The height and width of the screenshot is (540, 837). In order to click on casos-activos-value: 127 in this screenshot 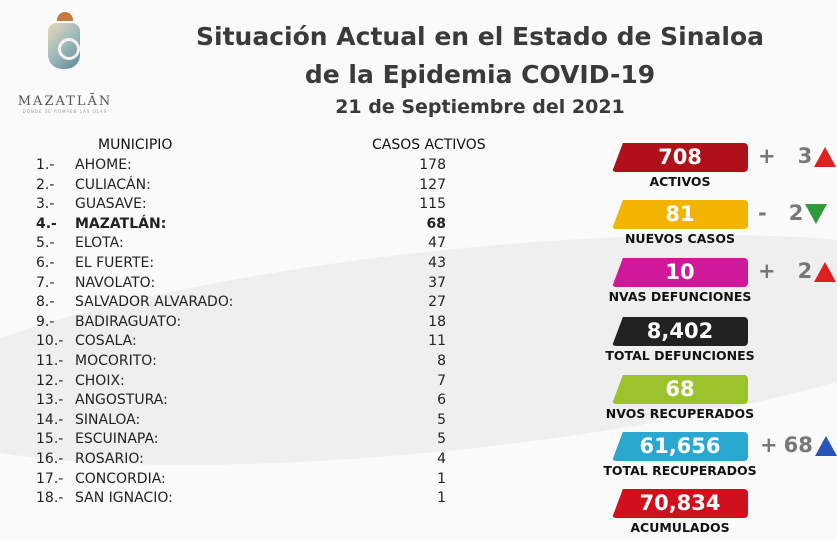, I will do `click(432, 184)`.